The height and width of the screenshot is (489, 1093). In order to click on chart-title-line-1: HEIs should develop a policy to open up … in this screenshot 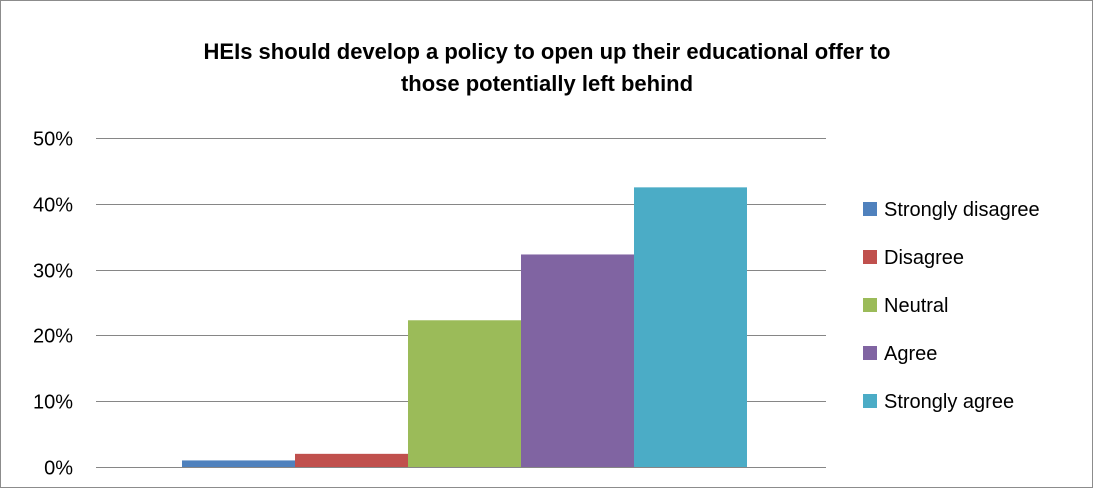, I will do `click(547, 51)`.